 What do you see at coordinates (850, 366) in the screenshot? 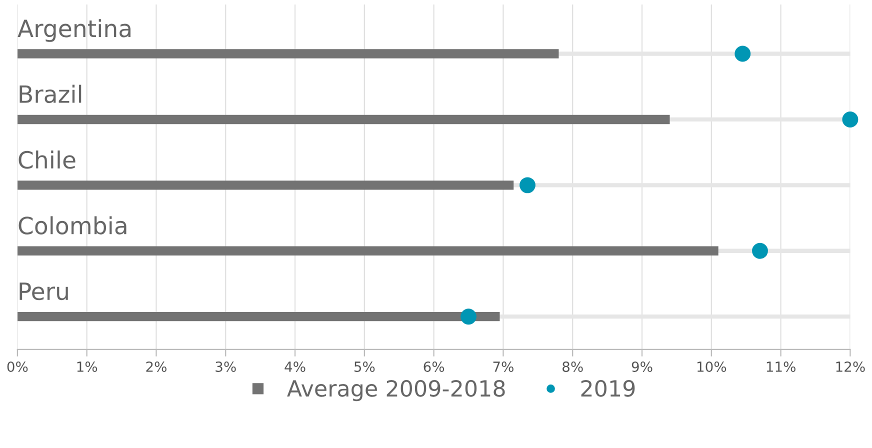
I see `x-tick-label: 12%` at bounding box center [850, 366].